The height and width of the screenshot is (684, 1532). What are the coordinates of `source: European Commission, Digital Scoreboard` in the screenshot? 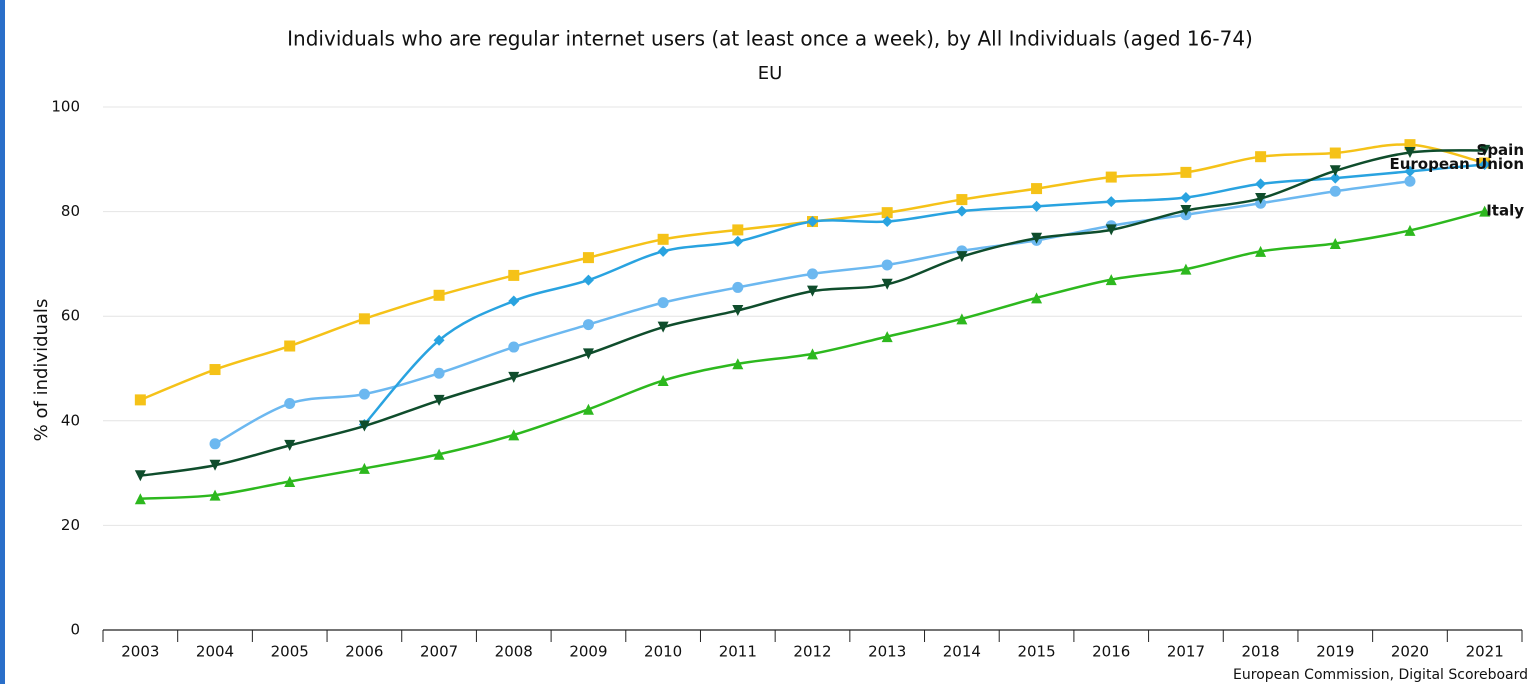 It's located at (1380, 675).